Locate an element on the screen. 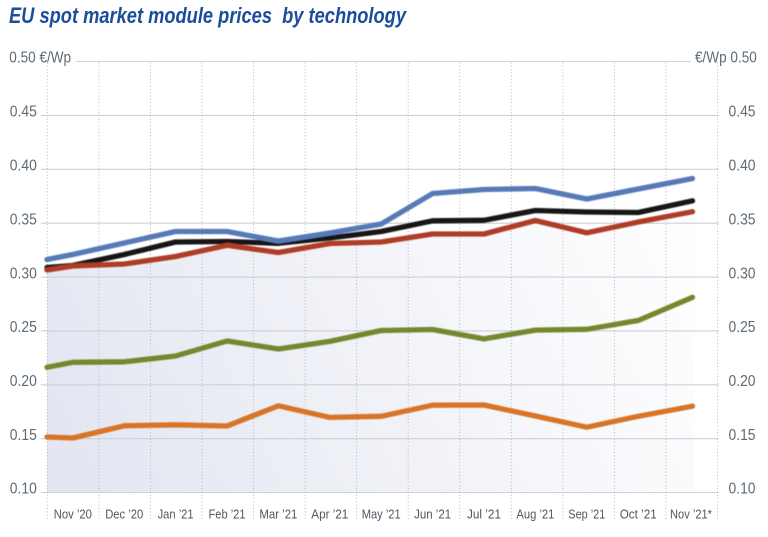  svg-text: Sep ’21 is located at coordinates (586, 514).